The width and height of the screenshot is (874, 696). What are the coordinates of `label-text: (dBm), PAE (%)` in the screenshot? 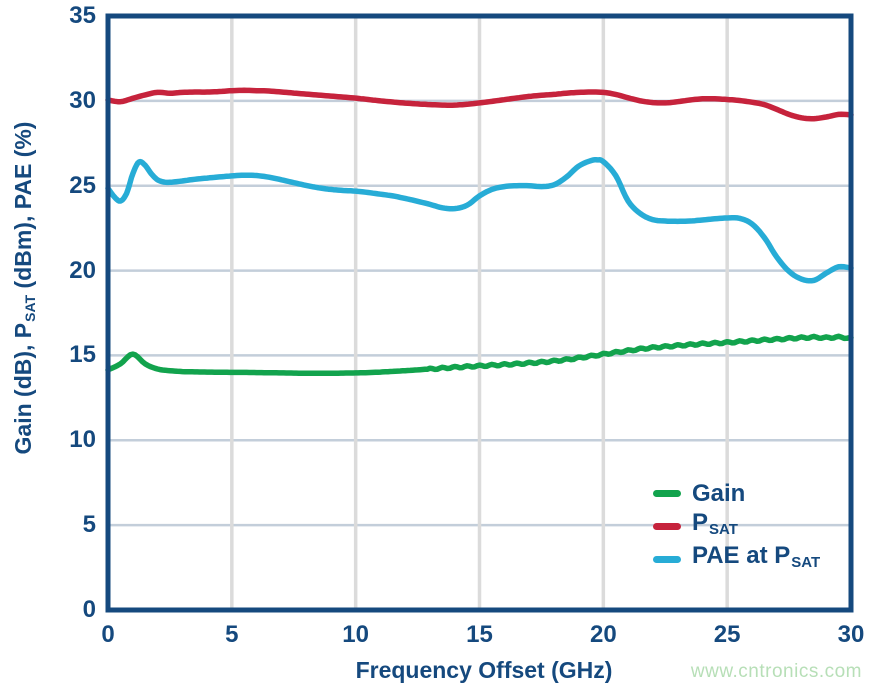 It's located at (23, 208).